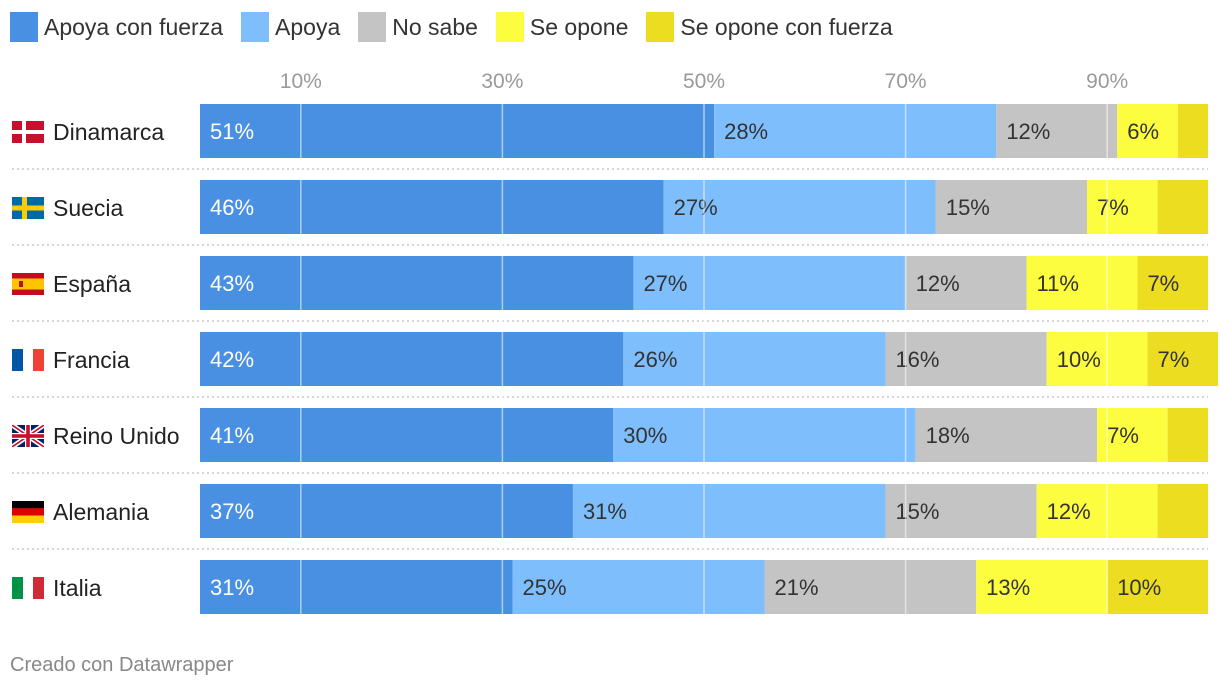  What do you see at coordinates (28, 588) in the screenshot?
I see `italy-flag-icon` at bounding box center [28, 588].